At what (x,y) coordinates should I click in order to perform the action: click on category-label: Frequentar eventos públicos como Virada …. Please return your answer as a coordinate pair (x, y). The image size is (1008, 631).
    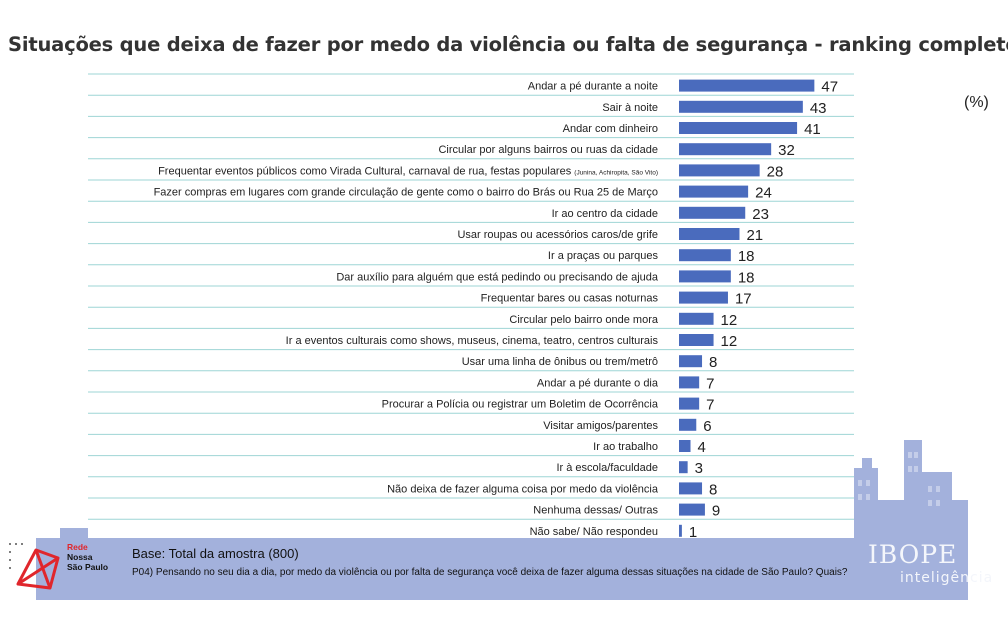
    Looking at the image, I should click on (408, 171).